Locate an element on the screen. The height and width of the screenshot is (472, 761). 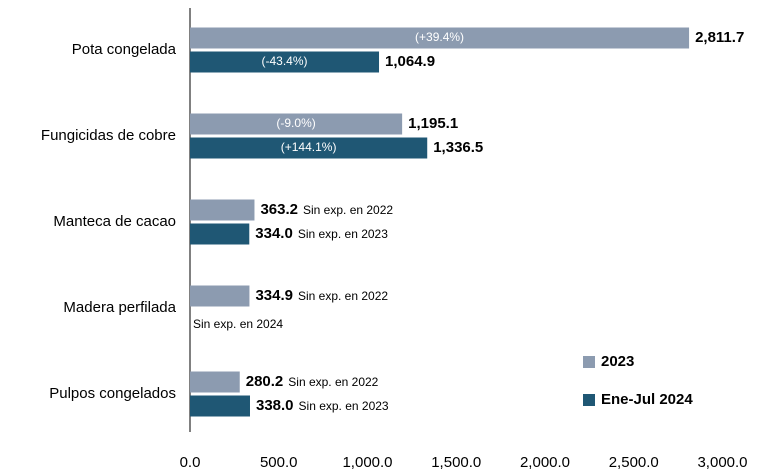
value-label: 1,064.9 is located at coordinates (410, 61).